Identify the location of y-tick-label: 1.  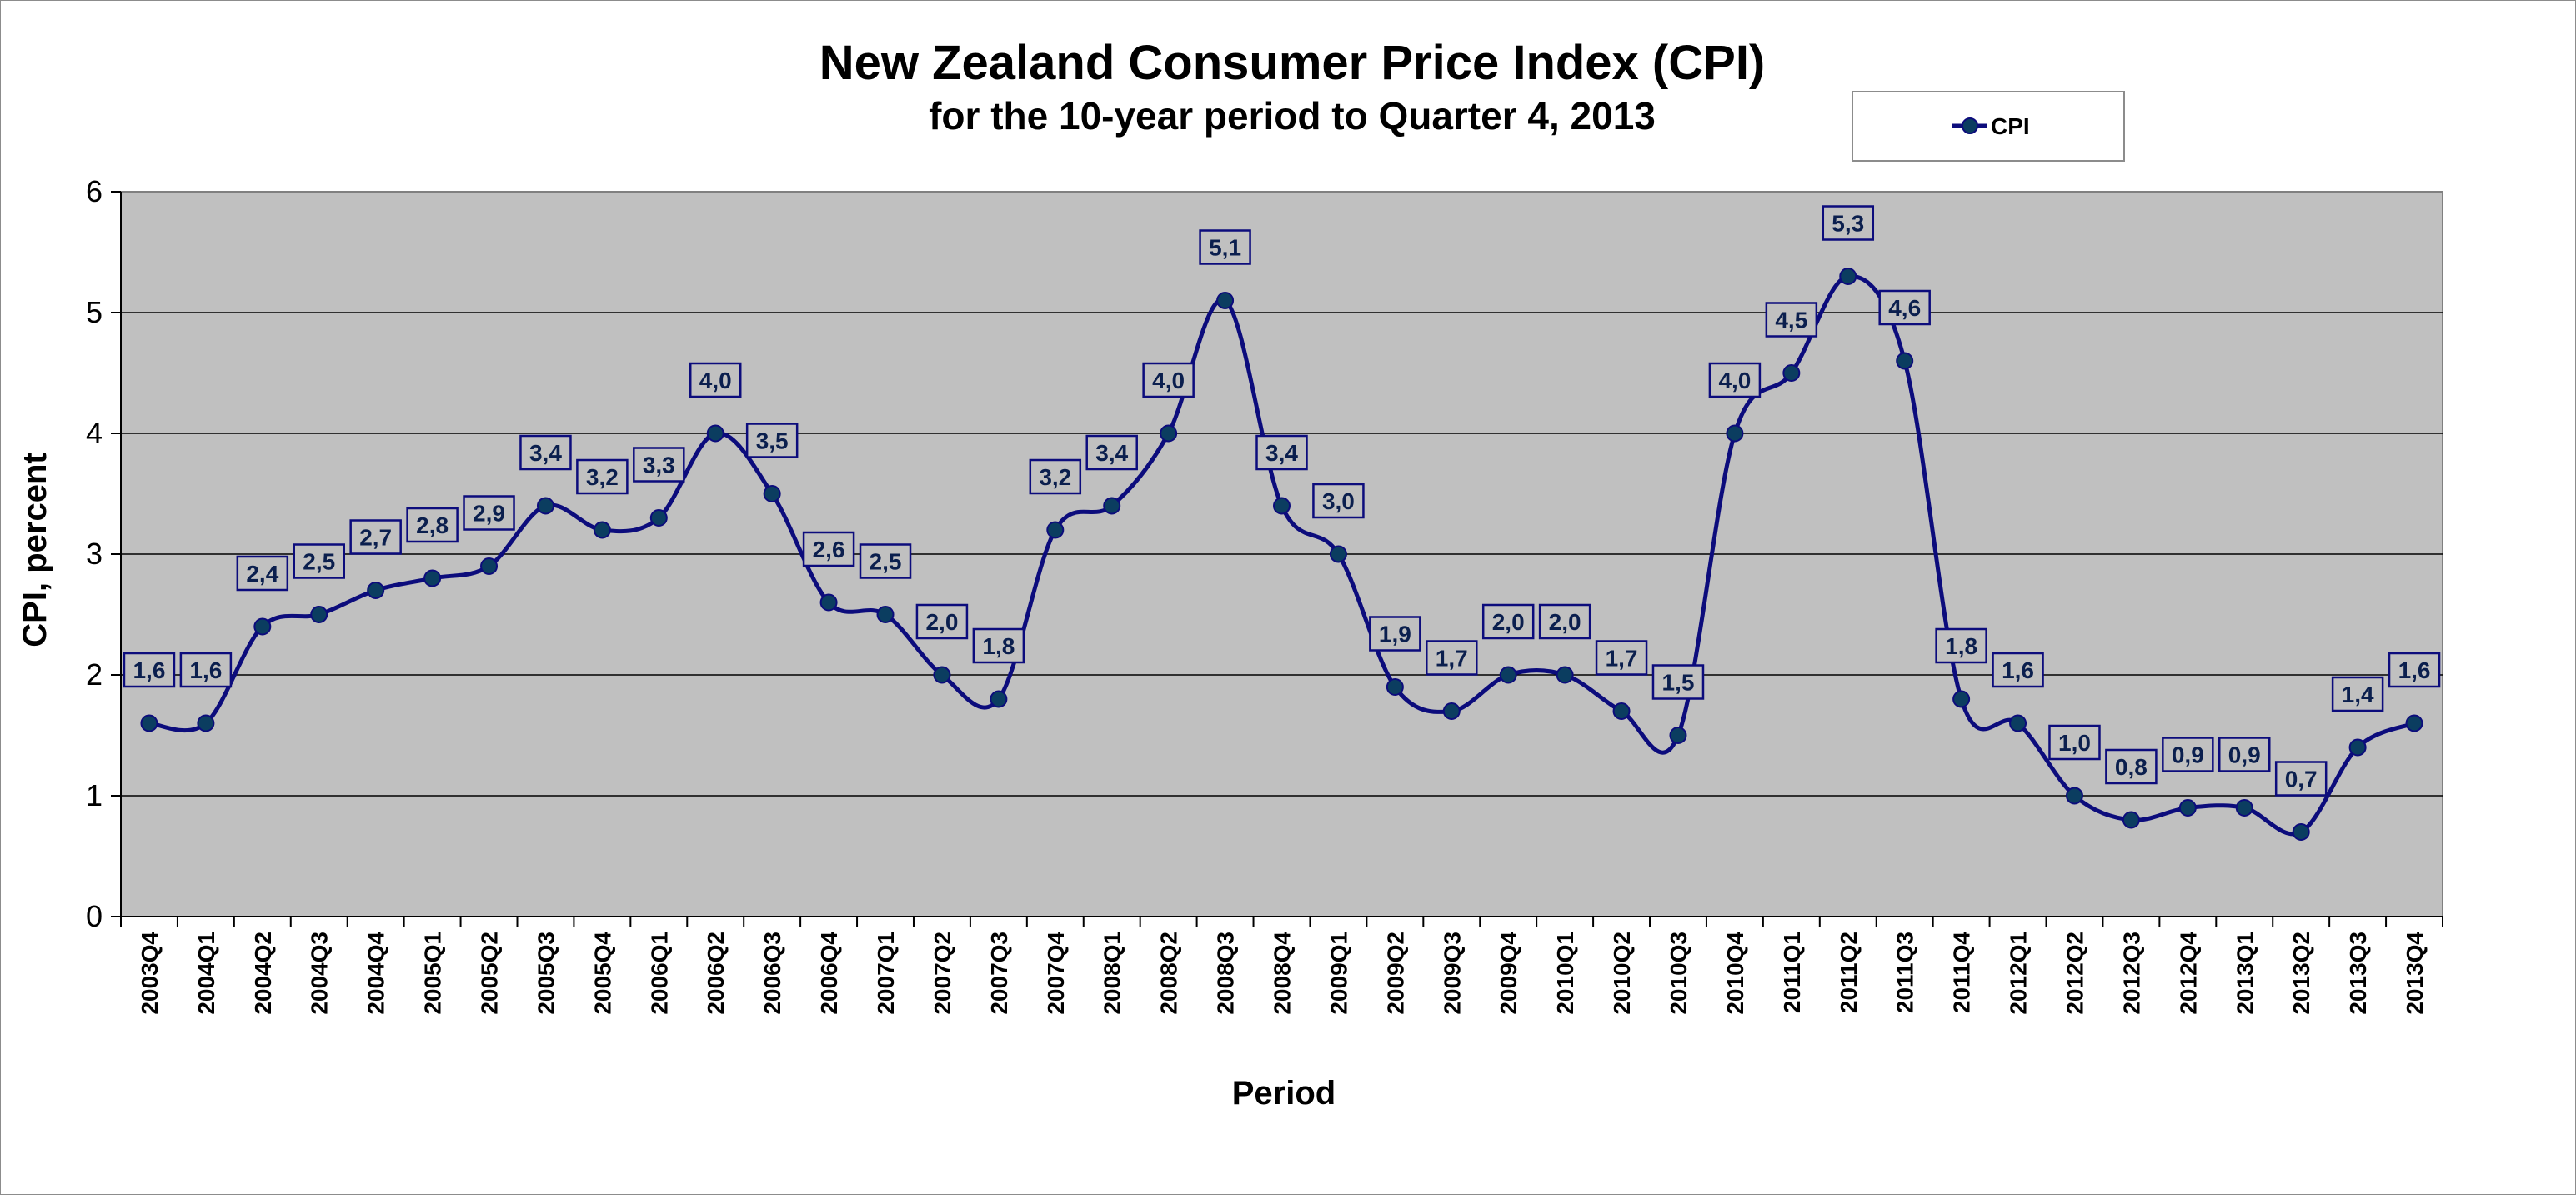
(94, 795).